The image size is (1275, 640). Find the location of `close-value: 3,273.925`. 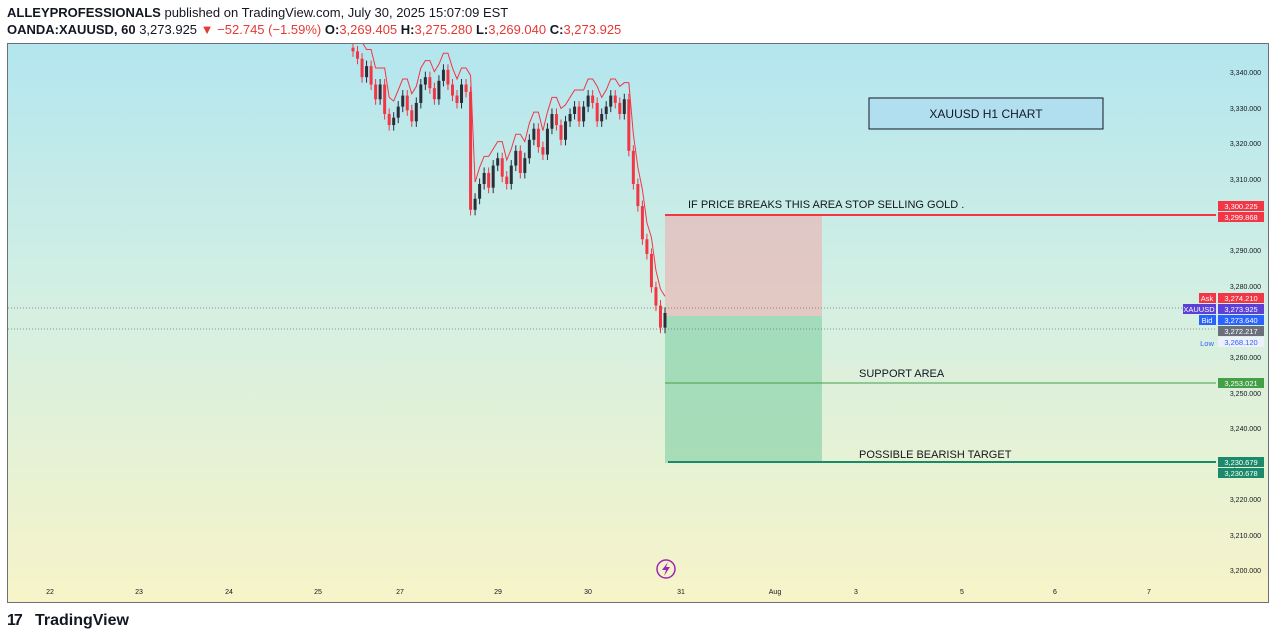

close-value: 3,273.925 is located at coordinates (592, 29).